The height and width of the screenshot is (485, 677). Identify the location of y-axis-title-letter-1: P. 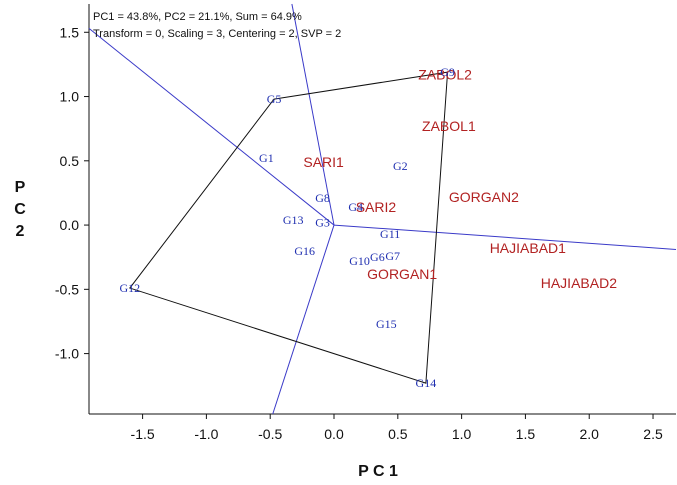
(20, 187).